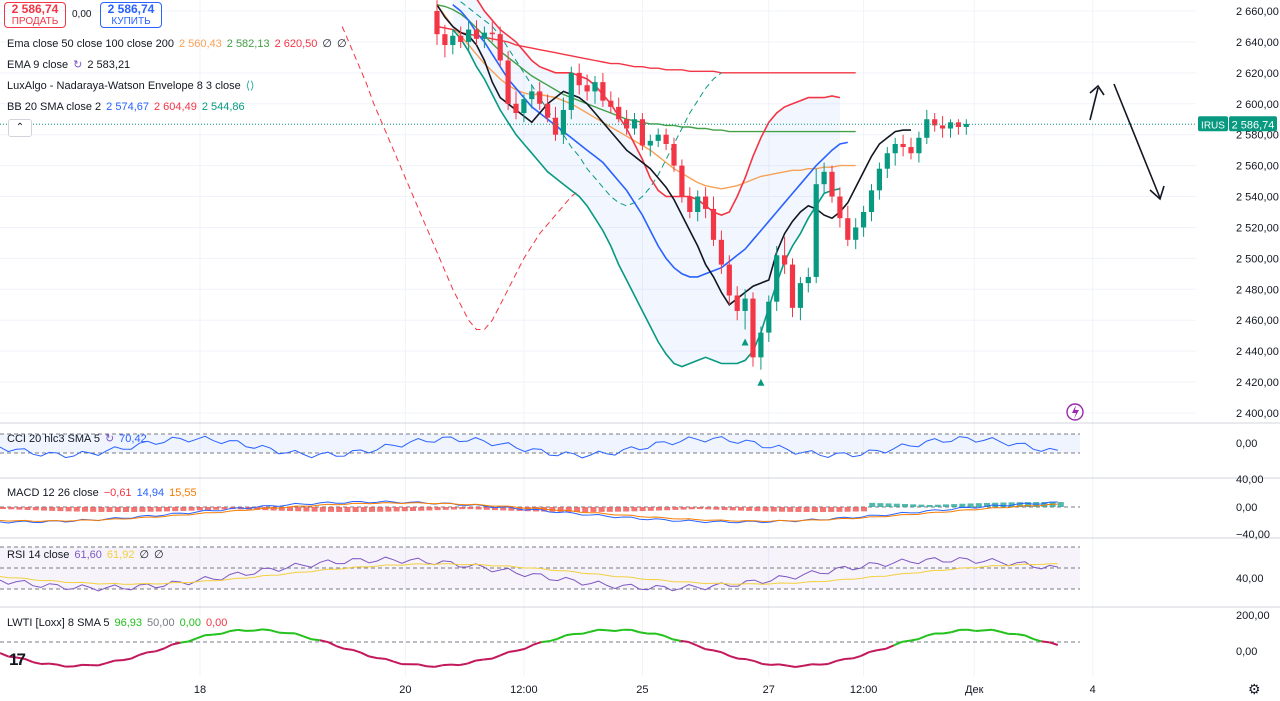  I want to click on legend-macd: MACD 12 26 close −0,61 14,94 15,55, so click(104, 493).